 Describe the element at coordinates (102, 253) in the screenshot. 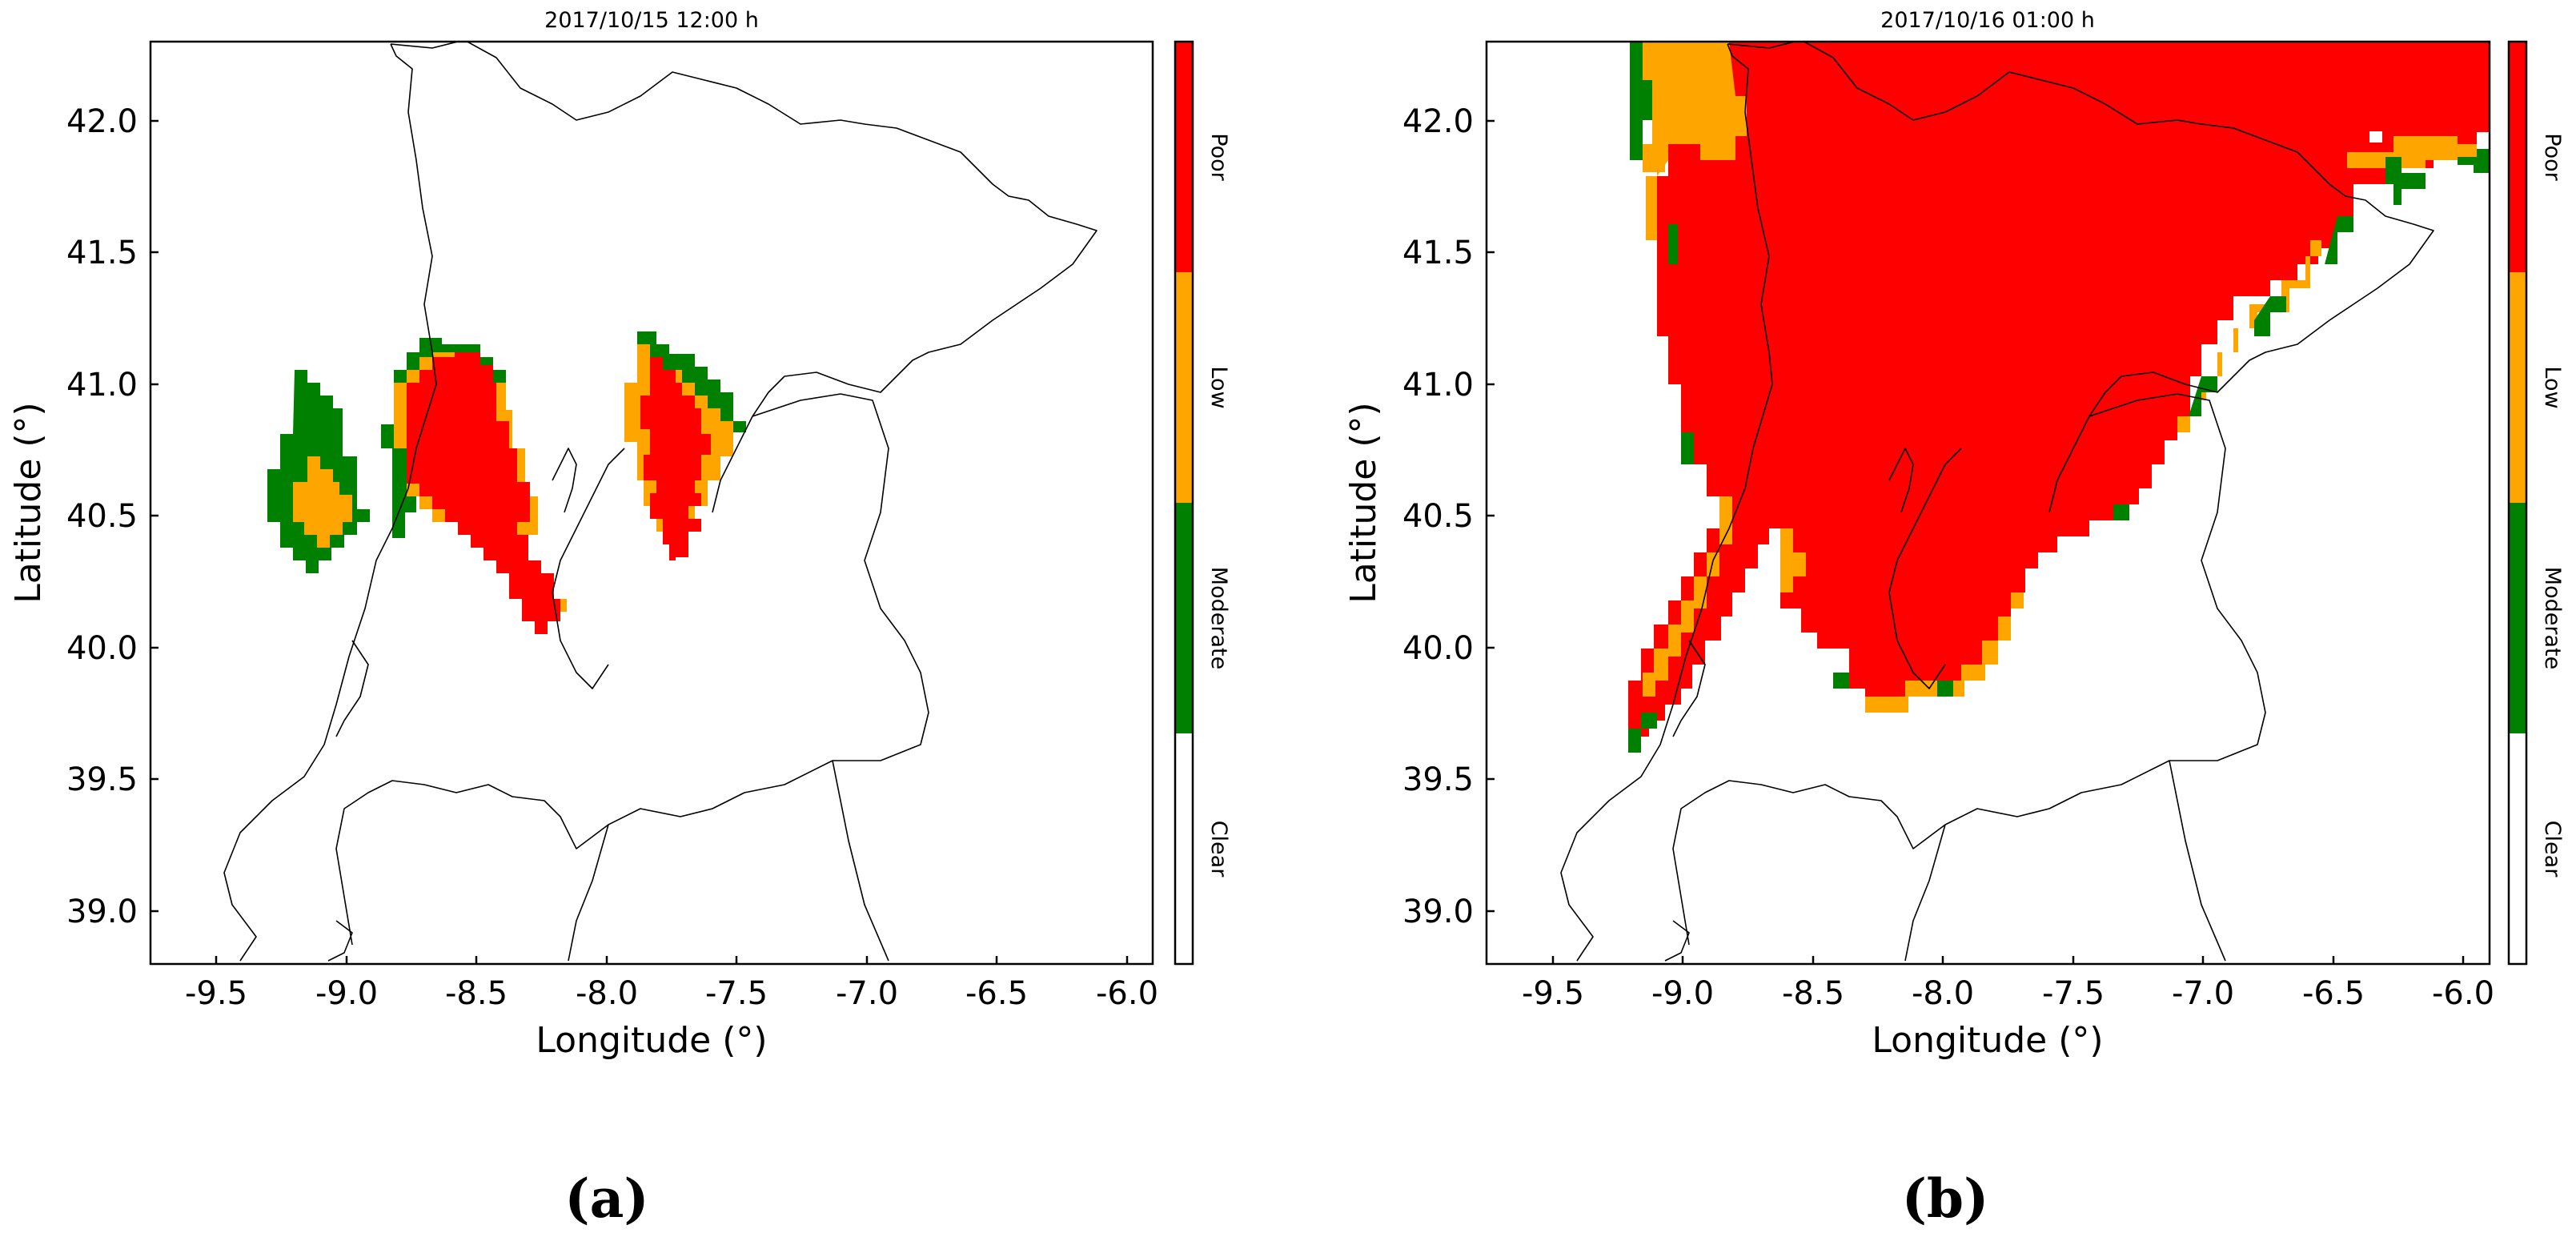

I see `panel-a-ytick: 41.5` at that location.